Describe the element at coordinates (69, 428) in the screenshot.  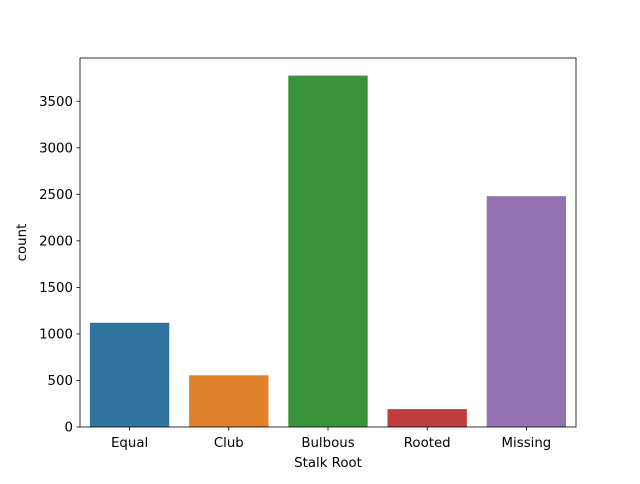
I see `y-tick-label-0: 0` at that location.